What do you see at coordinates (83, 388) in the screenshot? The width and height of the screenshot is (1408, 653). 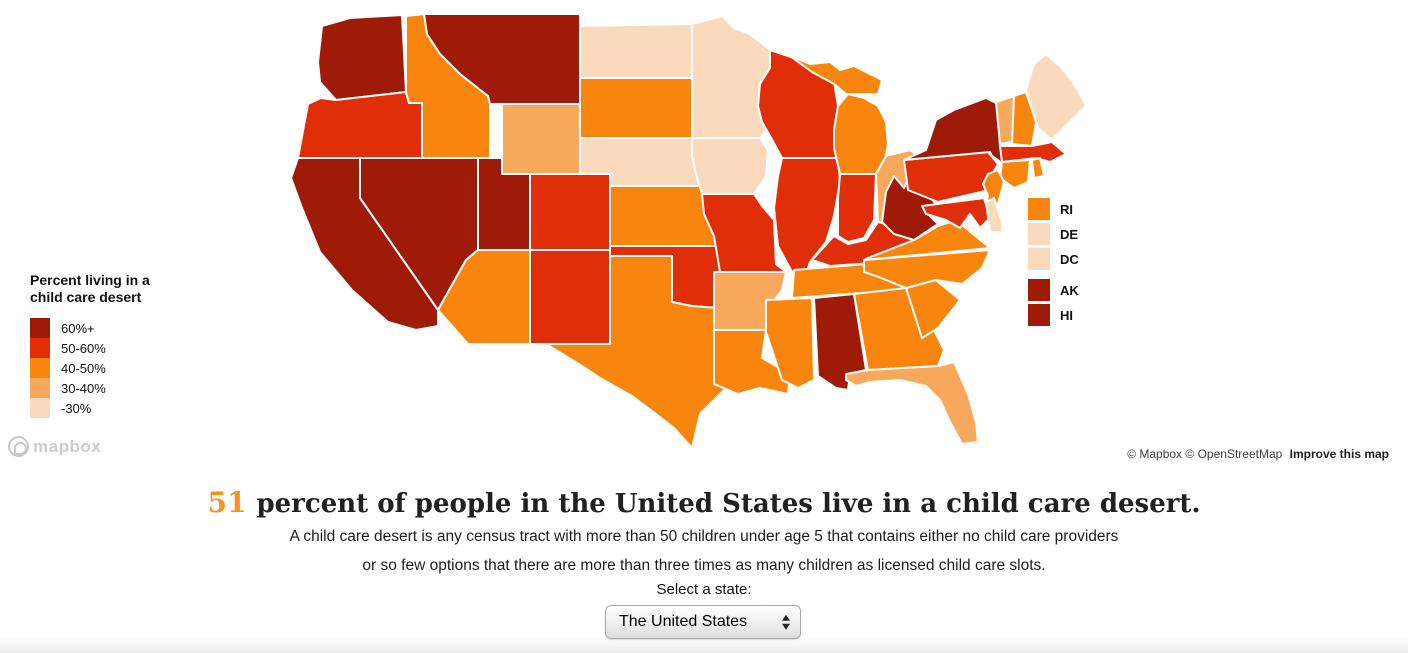 I see `legend-label: 30-40%` at bounding box center [83, 388].